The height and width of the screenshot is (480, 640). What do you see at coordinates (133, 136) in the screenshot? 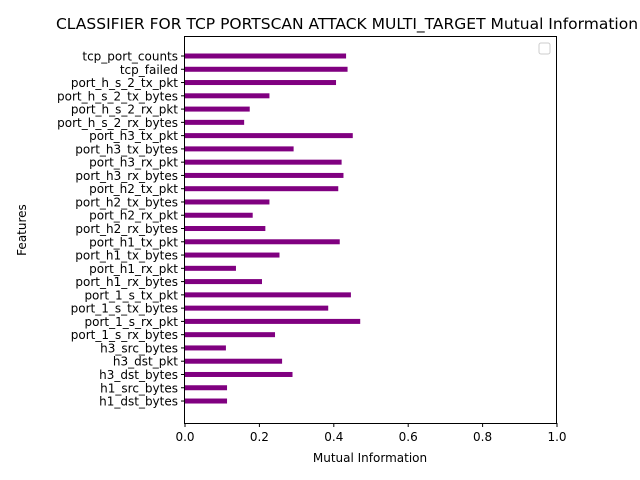
I see `y-tick-label: port_h3_tx_pkt` at bounding box center [133, 136].